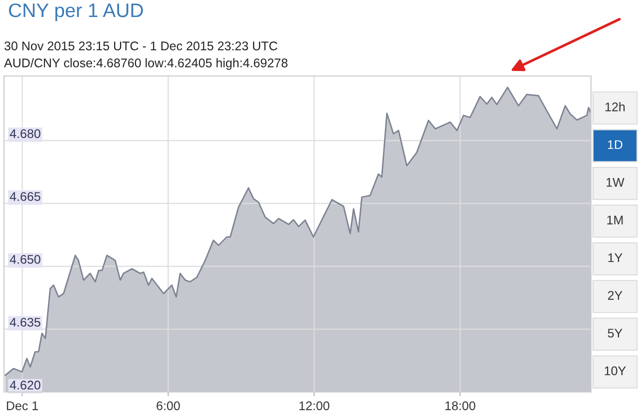 The image size is (640, 416). Describe the element at coordinates (141, 46) in the screenshot. I see `chart-subtitle: 30 Nov 2015 23:15 UTC - 1 Dec 2015 23:23 UTC` at that location.